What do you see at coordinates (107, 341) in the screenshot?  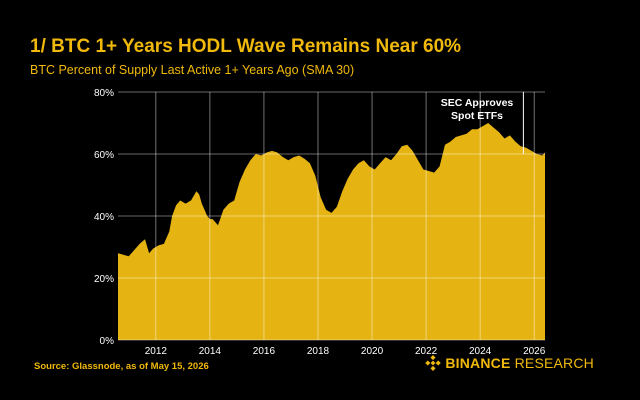 I see `y-tick-label: 0%` at bounding box center [107, 341].